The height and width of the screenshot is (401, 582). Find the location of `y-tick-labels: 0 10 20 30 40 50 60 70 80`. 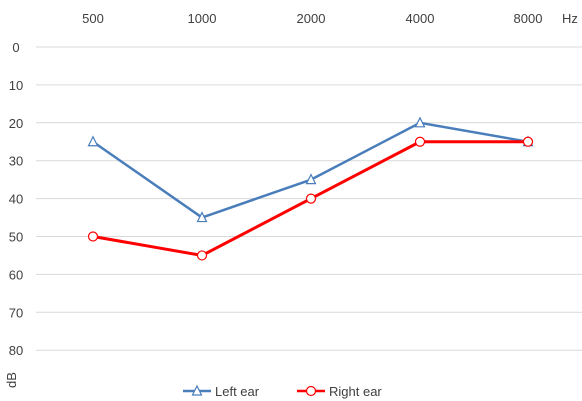

y-tick-labels: 0 10 20 30 40 50 60 70 80 is located at coordinates (16, 199).